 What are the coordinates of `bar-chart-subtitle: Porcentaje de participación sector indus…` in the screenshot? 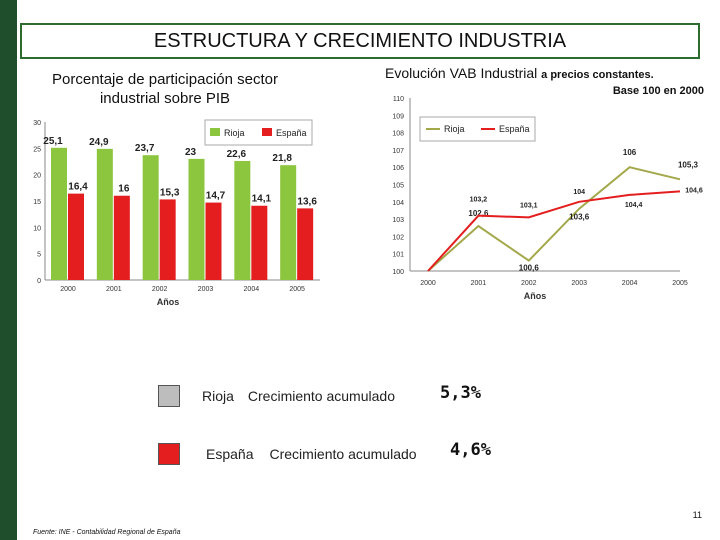 It's located at (165, 89).